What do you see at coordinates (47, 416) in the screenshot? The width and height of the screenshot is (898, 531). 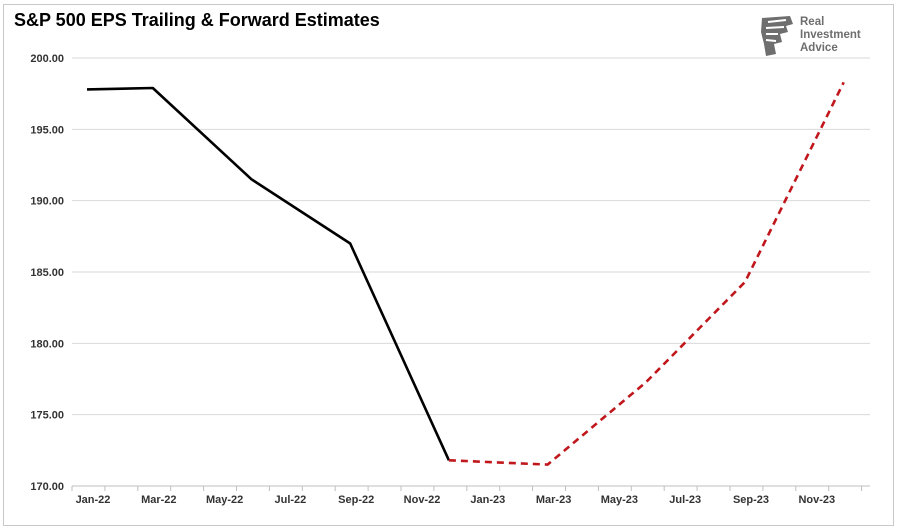 I see `y-tick-label: 175.00` at bounding box center [47, 416].